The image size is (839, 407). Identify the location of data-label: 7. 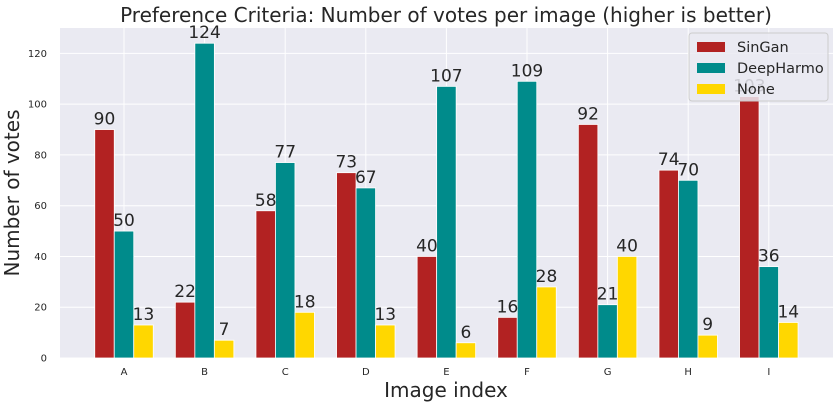
(224, 330).